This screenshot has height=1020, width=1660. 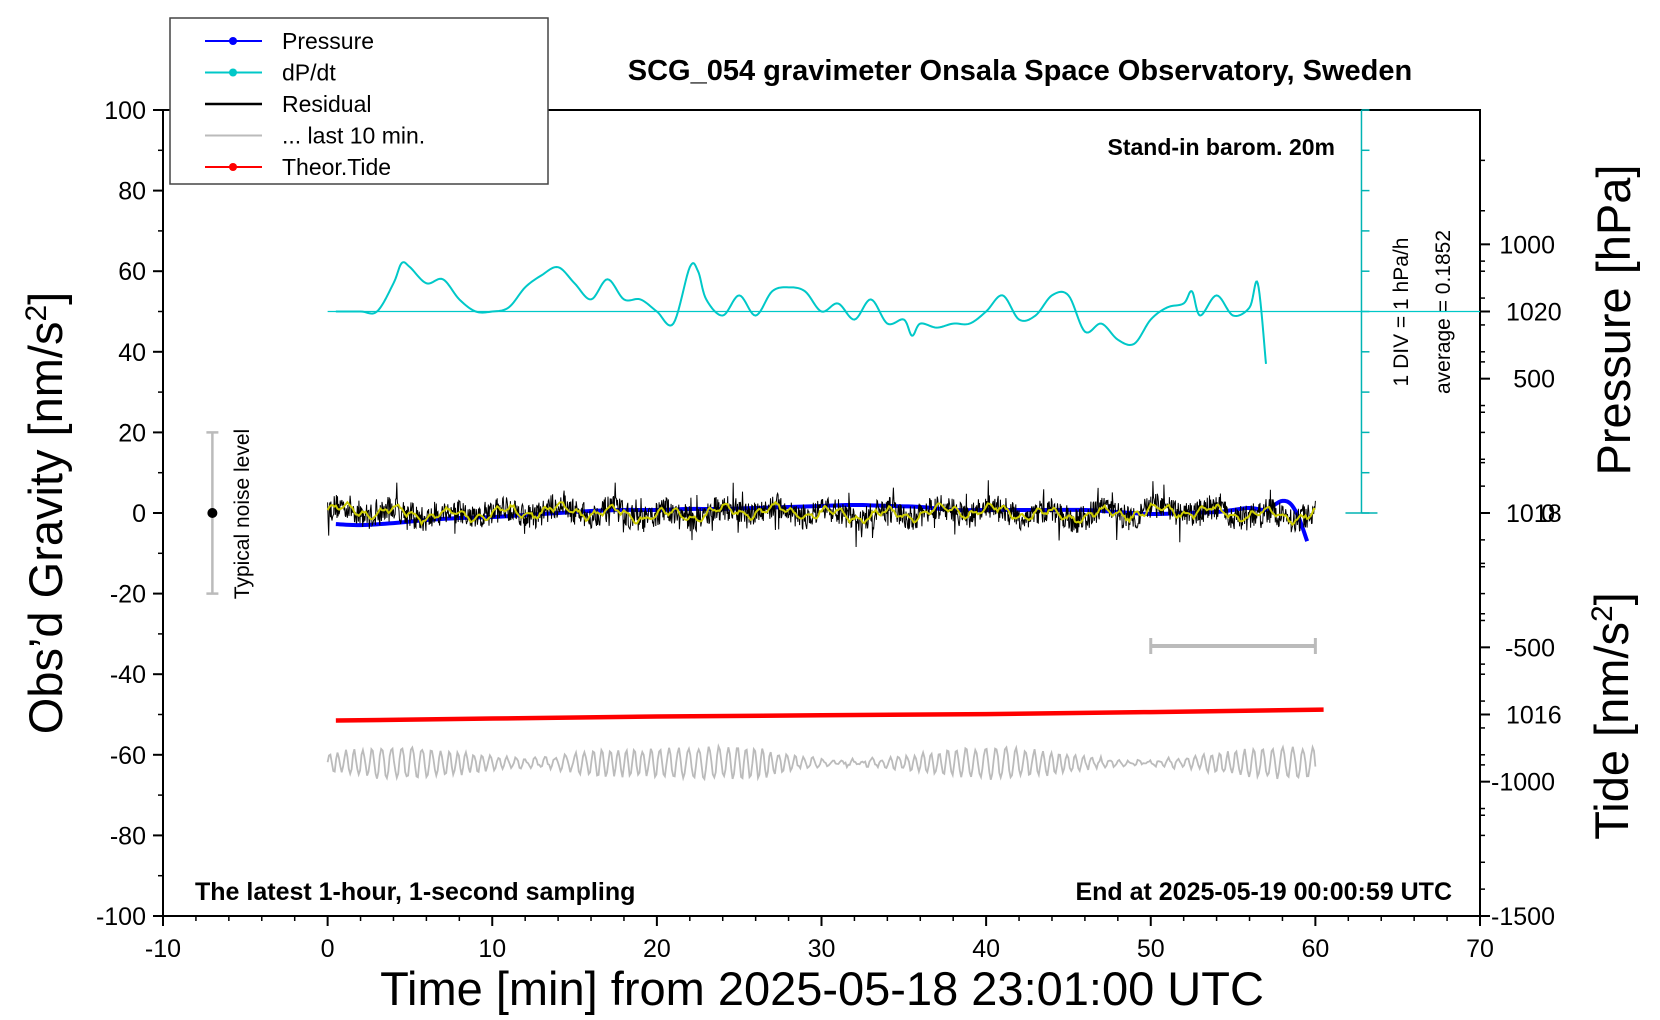 I want to click on x-tick-label: 50, so click(x=1151, y=949).